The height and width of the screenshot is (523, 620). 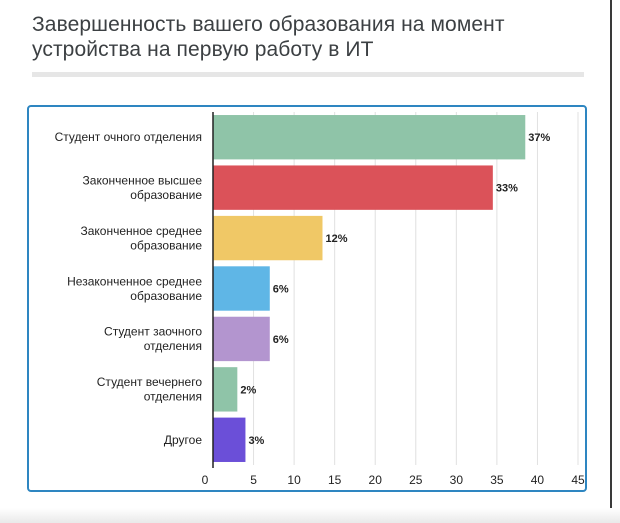 I want to click on category-label: Студент заочного, so click(x=153, y=332).